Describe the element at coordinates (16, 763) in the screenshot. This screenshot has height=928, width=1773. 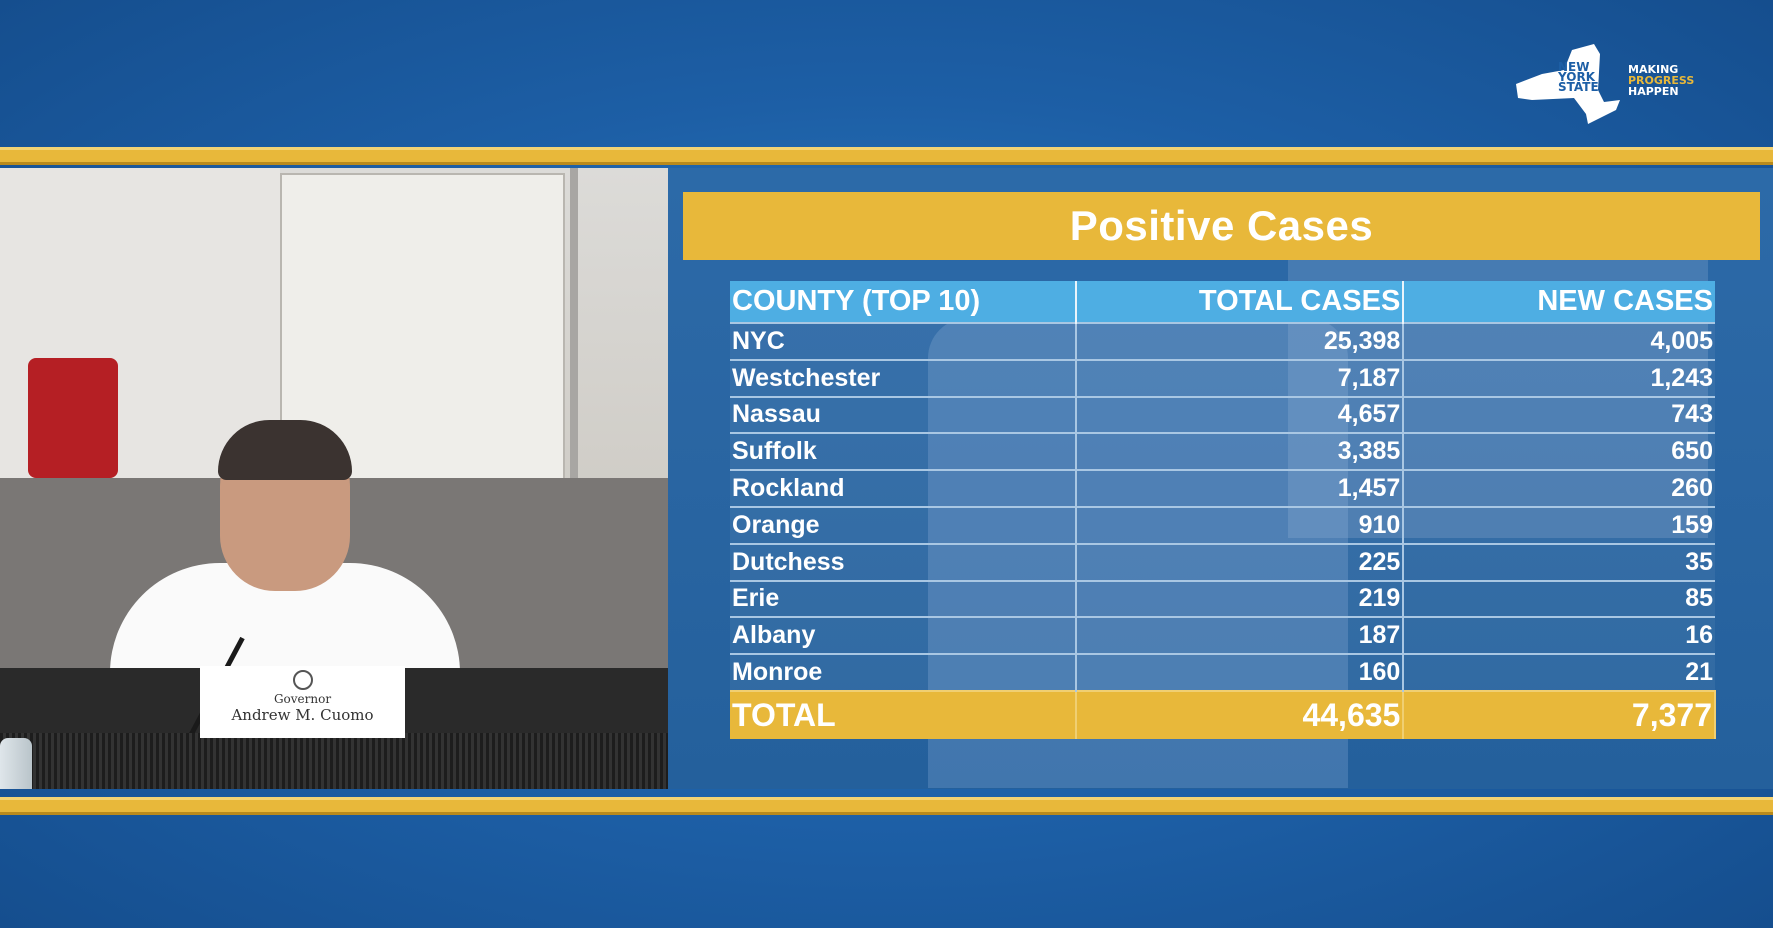
I see `water-bottle` at that location.